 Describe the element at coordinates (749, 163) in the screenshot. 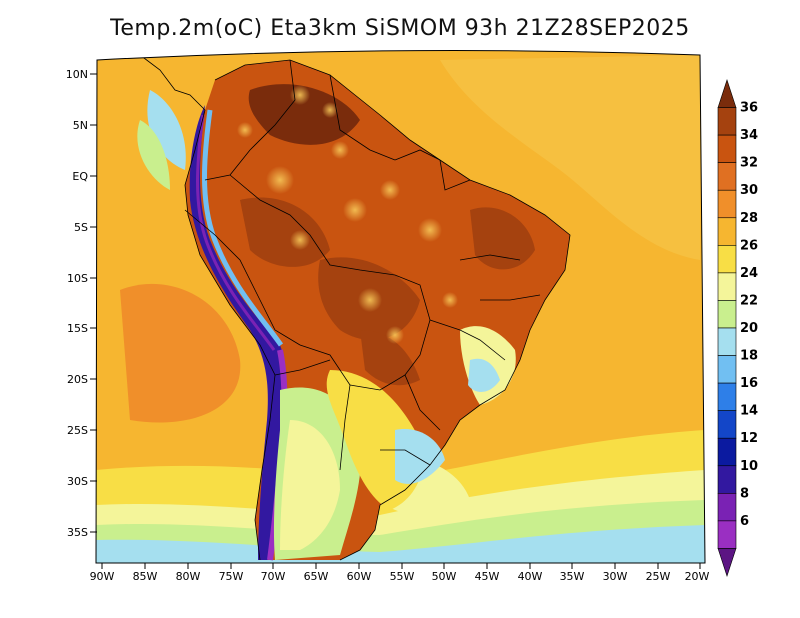

I see `colorbar-label: 32` at that location.